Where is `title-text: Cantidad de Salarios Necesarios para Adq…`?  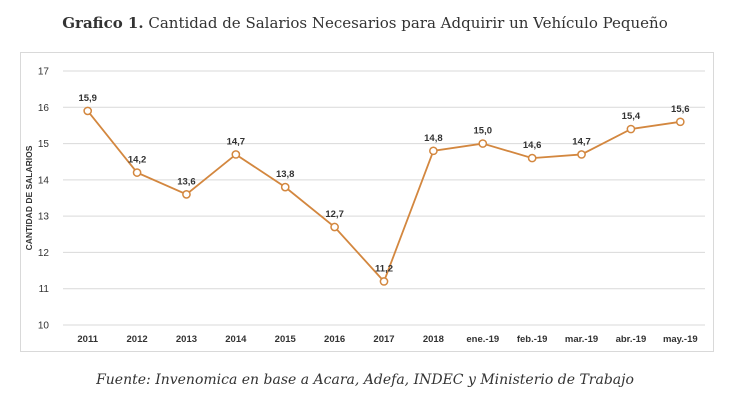
title-text: Cantidad de Salarios Necesarios para Adq… is located at coordinates (408, 23).